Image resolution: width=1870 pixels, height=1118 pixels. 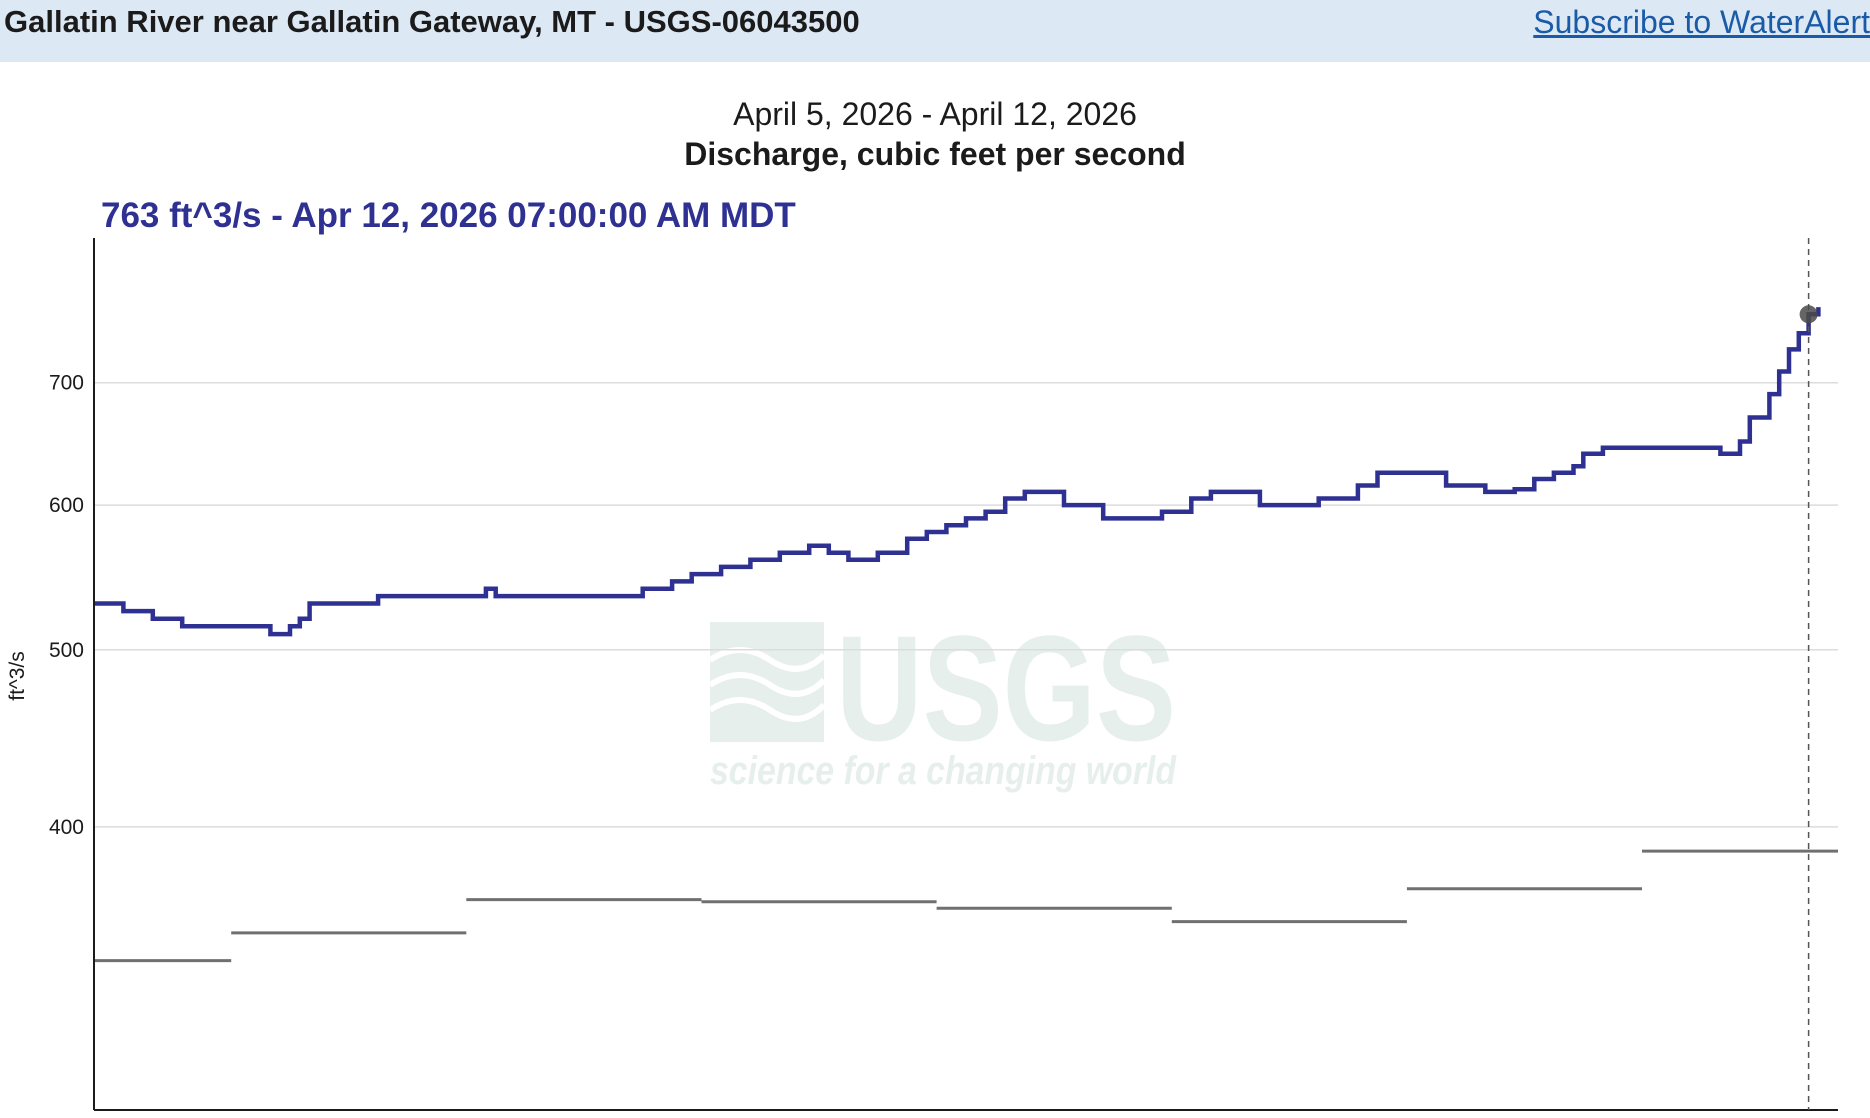 What do you see at coordinates (66, 650) in the screenshot?
I see `y-tick-label-500: 500` at bounding box center [66, 650].